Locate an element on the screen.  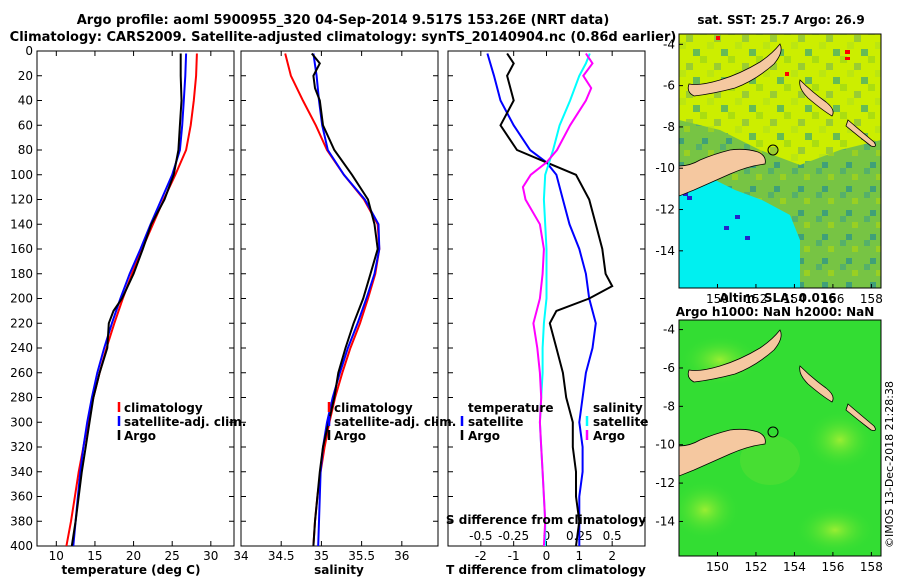
sla-map-axes: 150 152 154 156 158 -4 -6 -8 -10 -12 -14 is located at coordinates (769, 446).